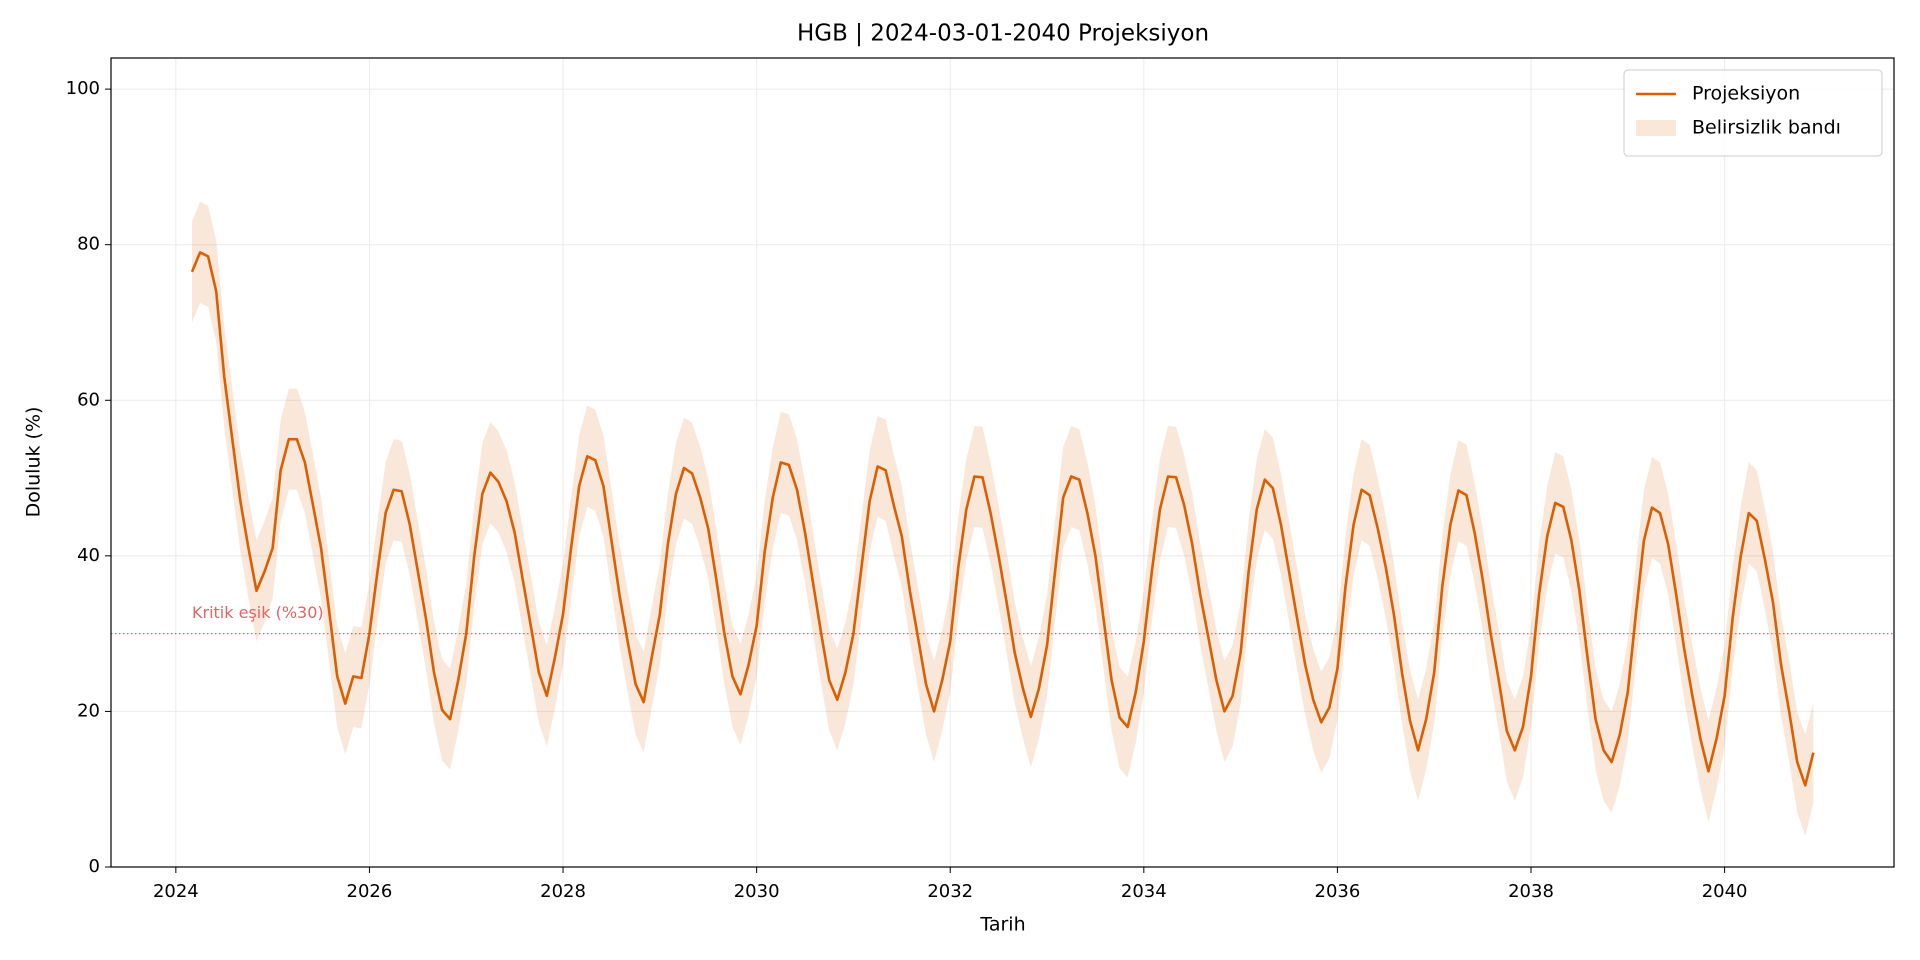  Describe the element at coordinates (1656, 128) in the screenshot. I see `legend-patch` at that location.